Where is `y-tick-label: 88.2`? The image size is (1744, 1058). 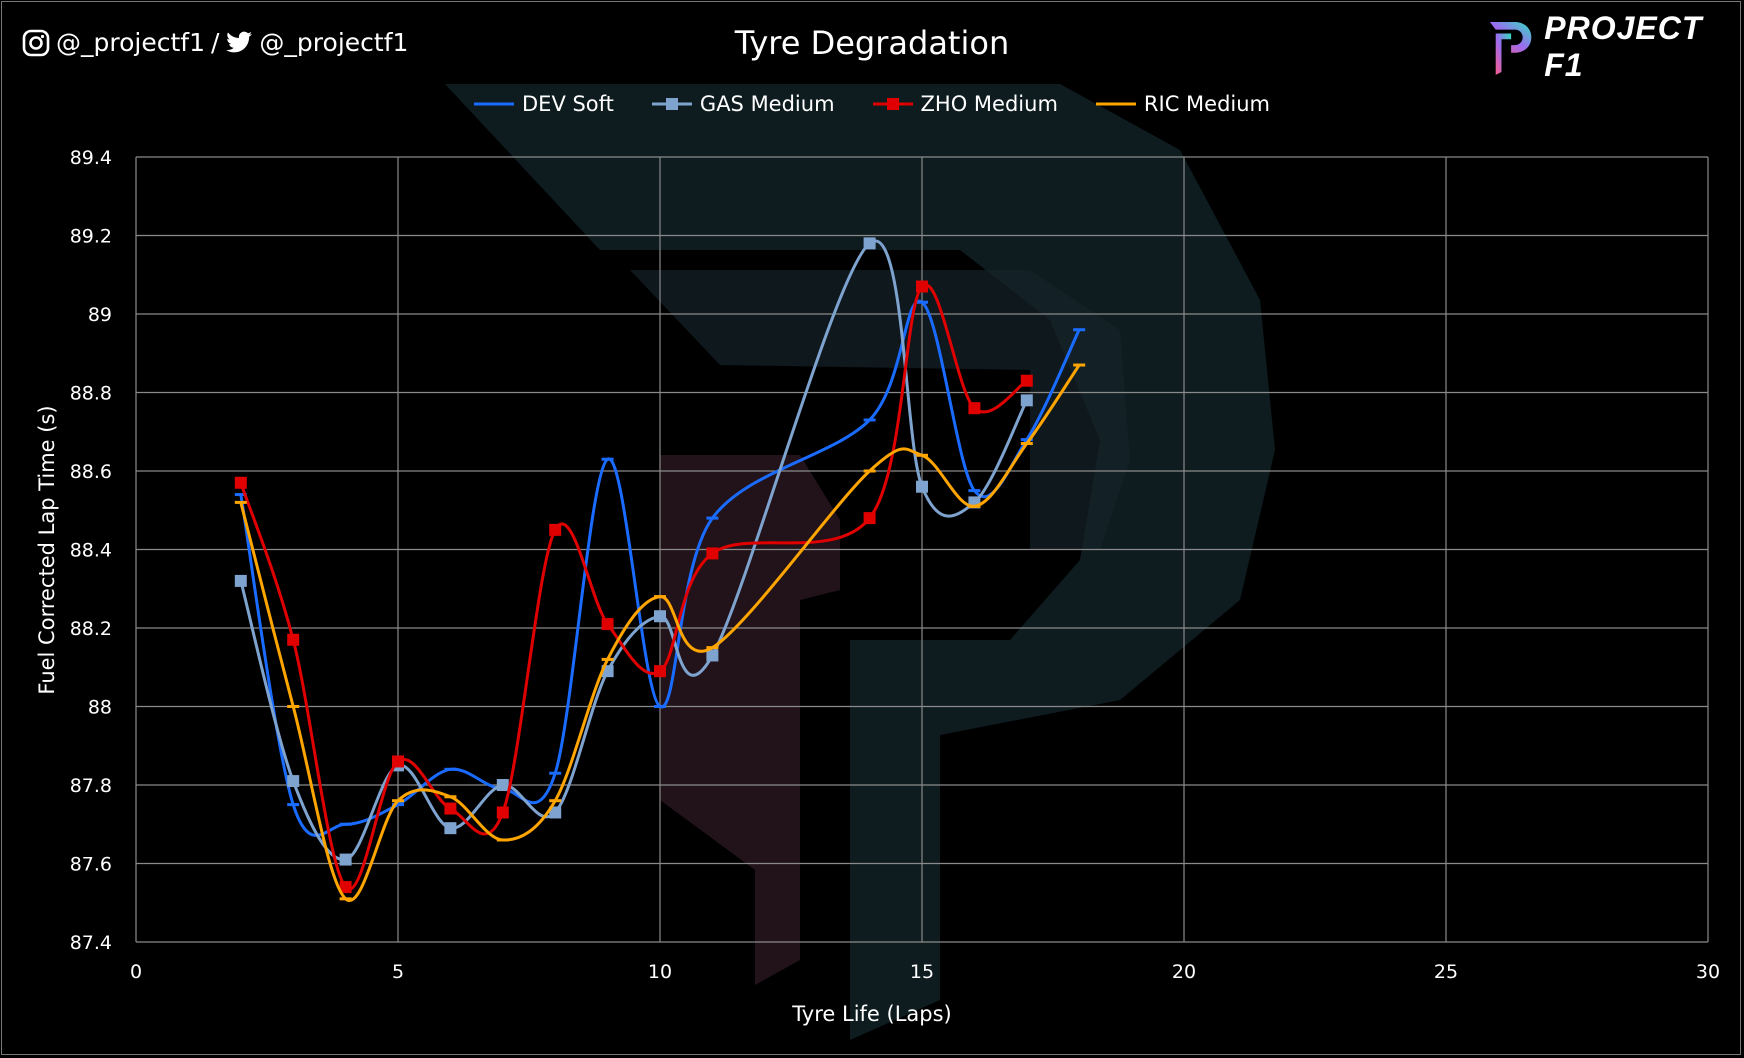
y-tick-label: 88.2 is located at coordinates (91, 629).